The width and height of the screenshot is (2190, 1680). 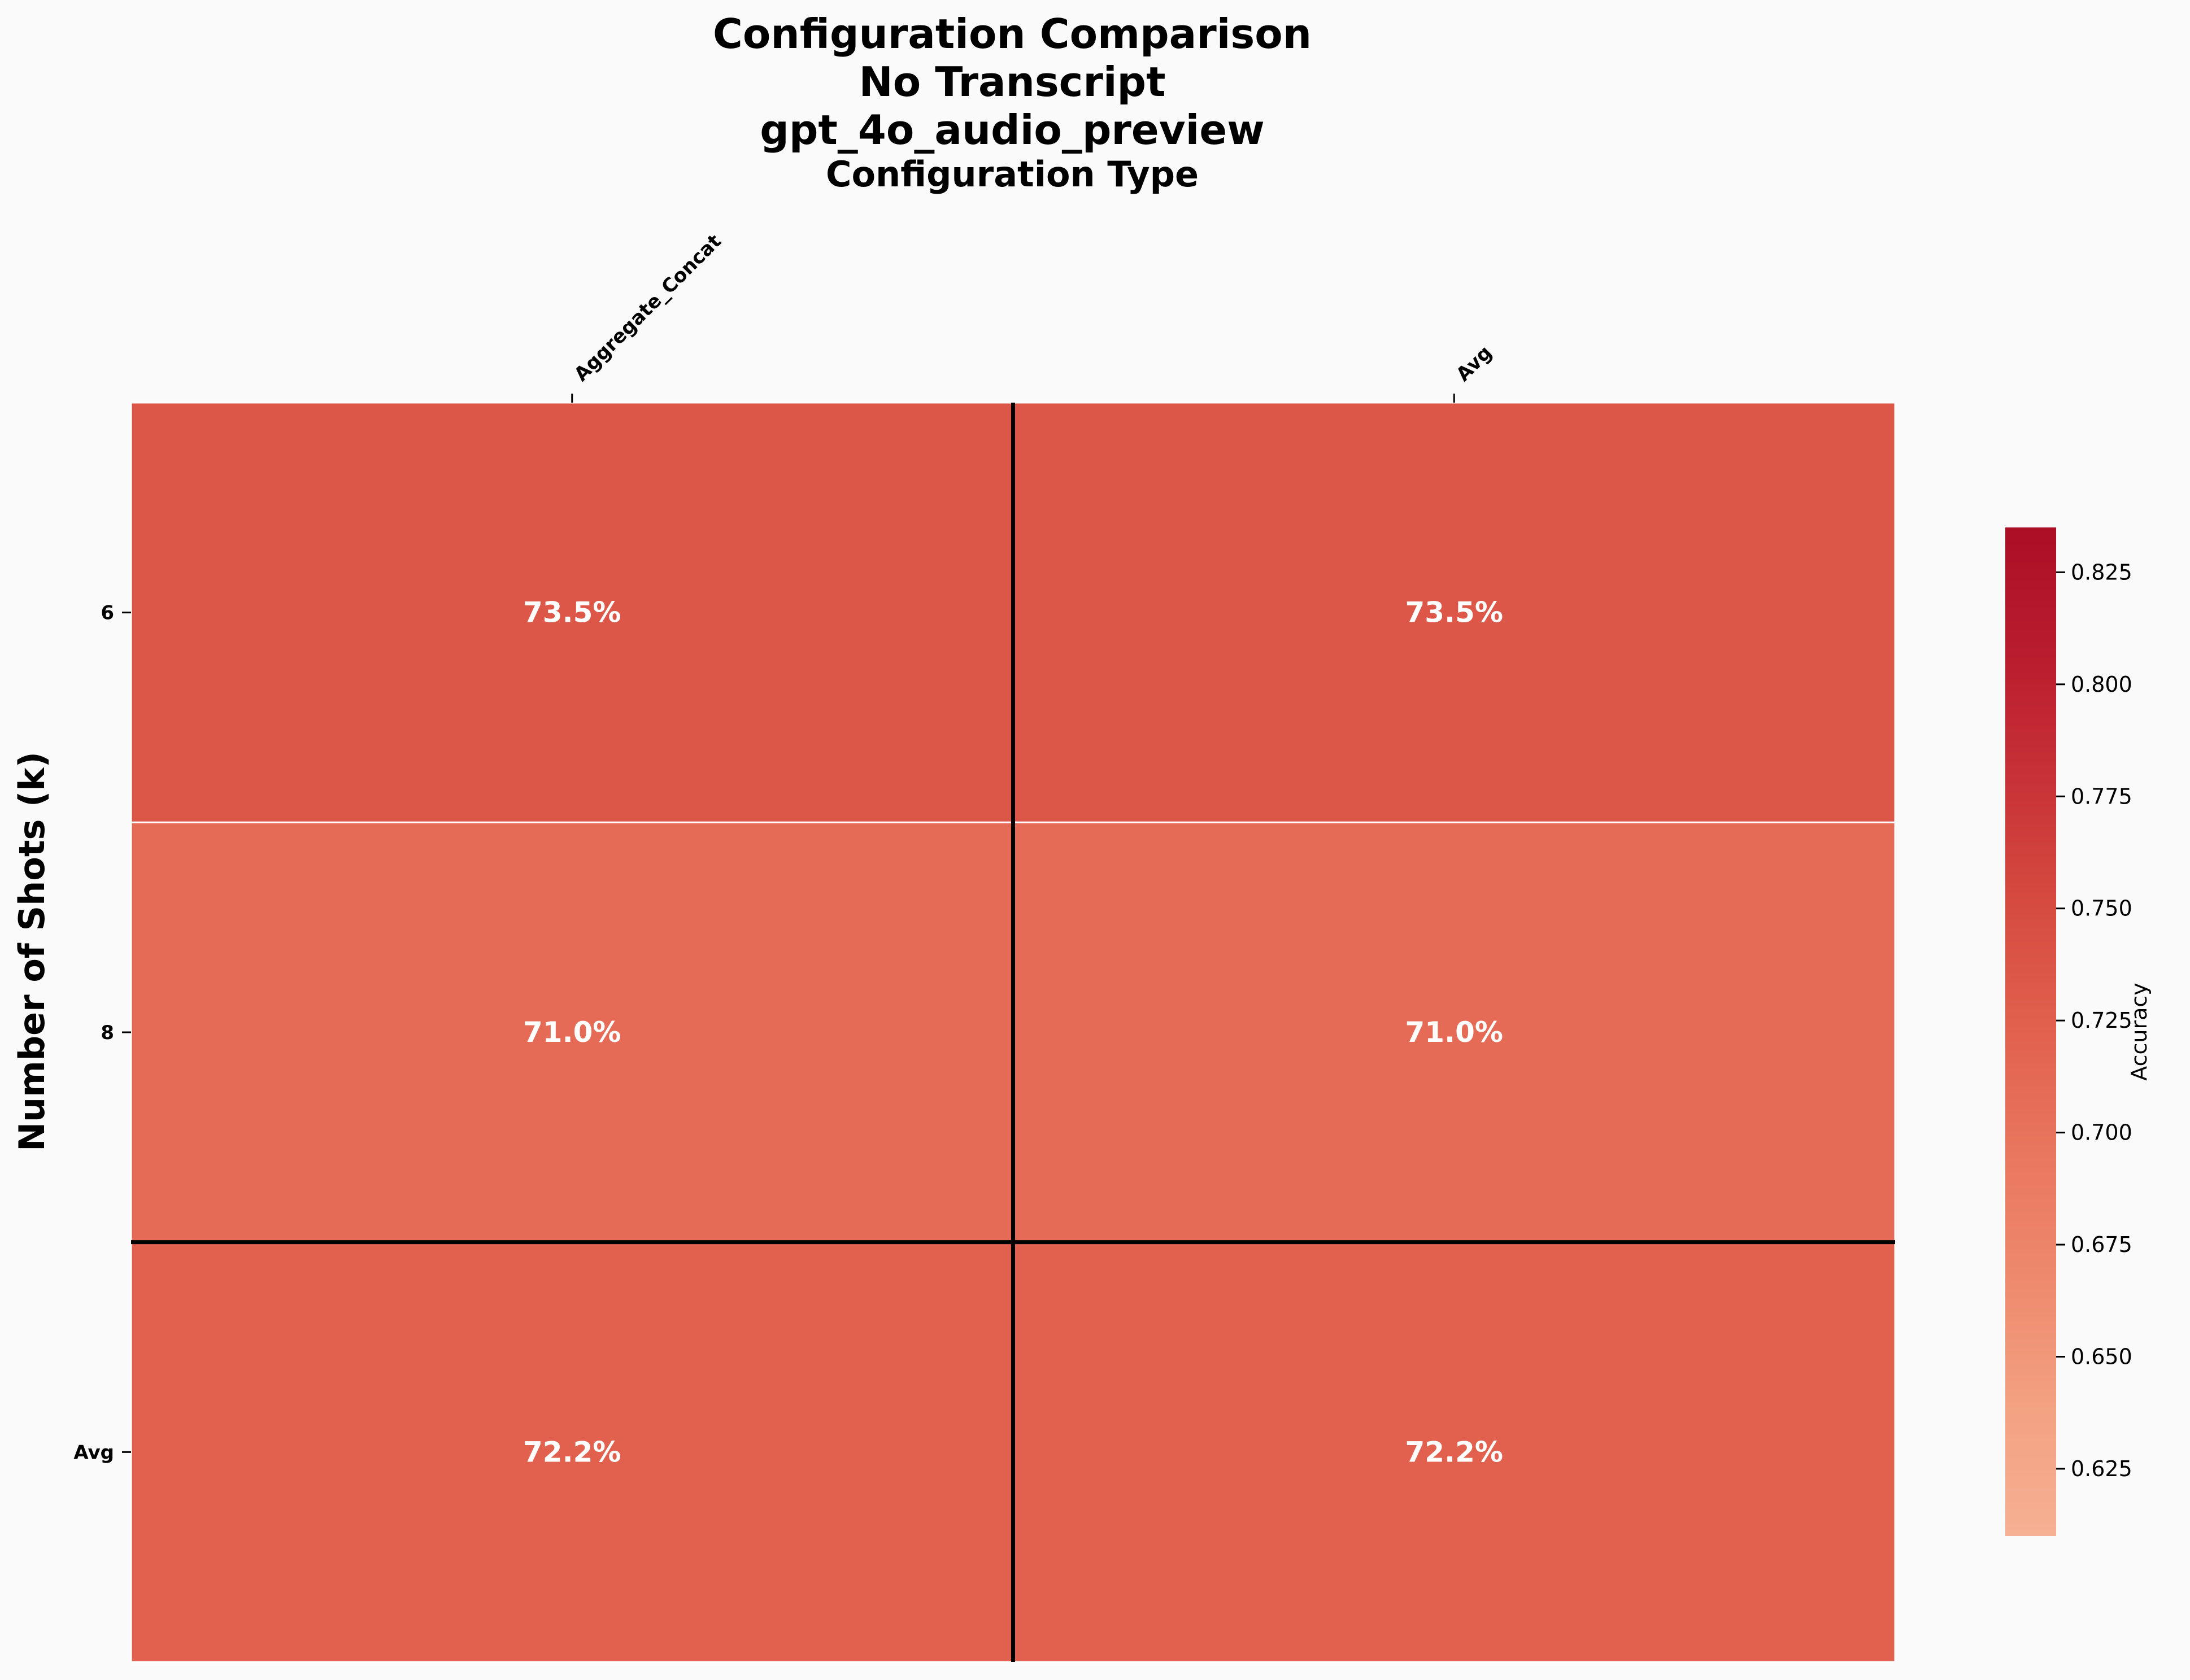 I want to click on colorbar-tick-label: 0.775, so click(x=2101, y=796).